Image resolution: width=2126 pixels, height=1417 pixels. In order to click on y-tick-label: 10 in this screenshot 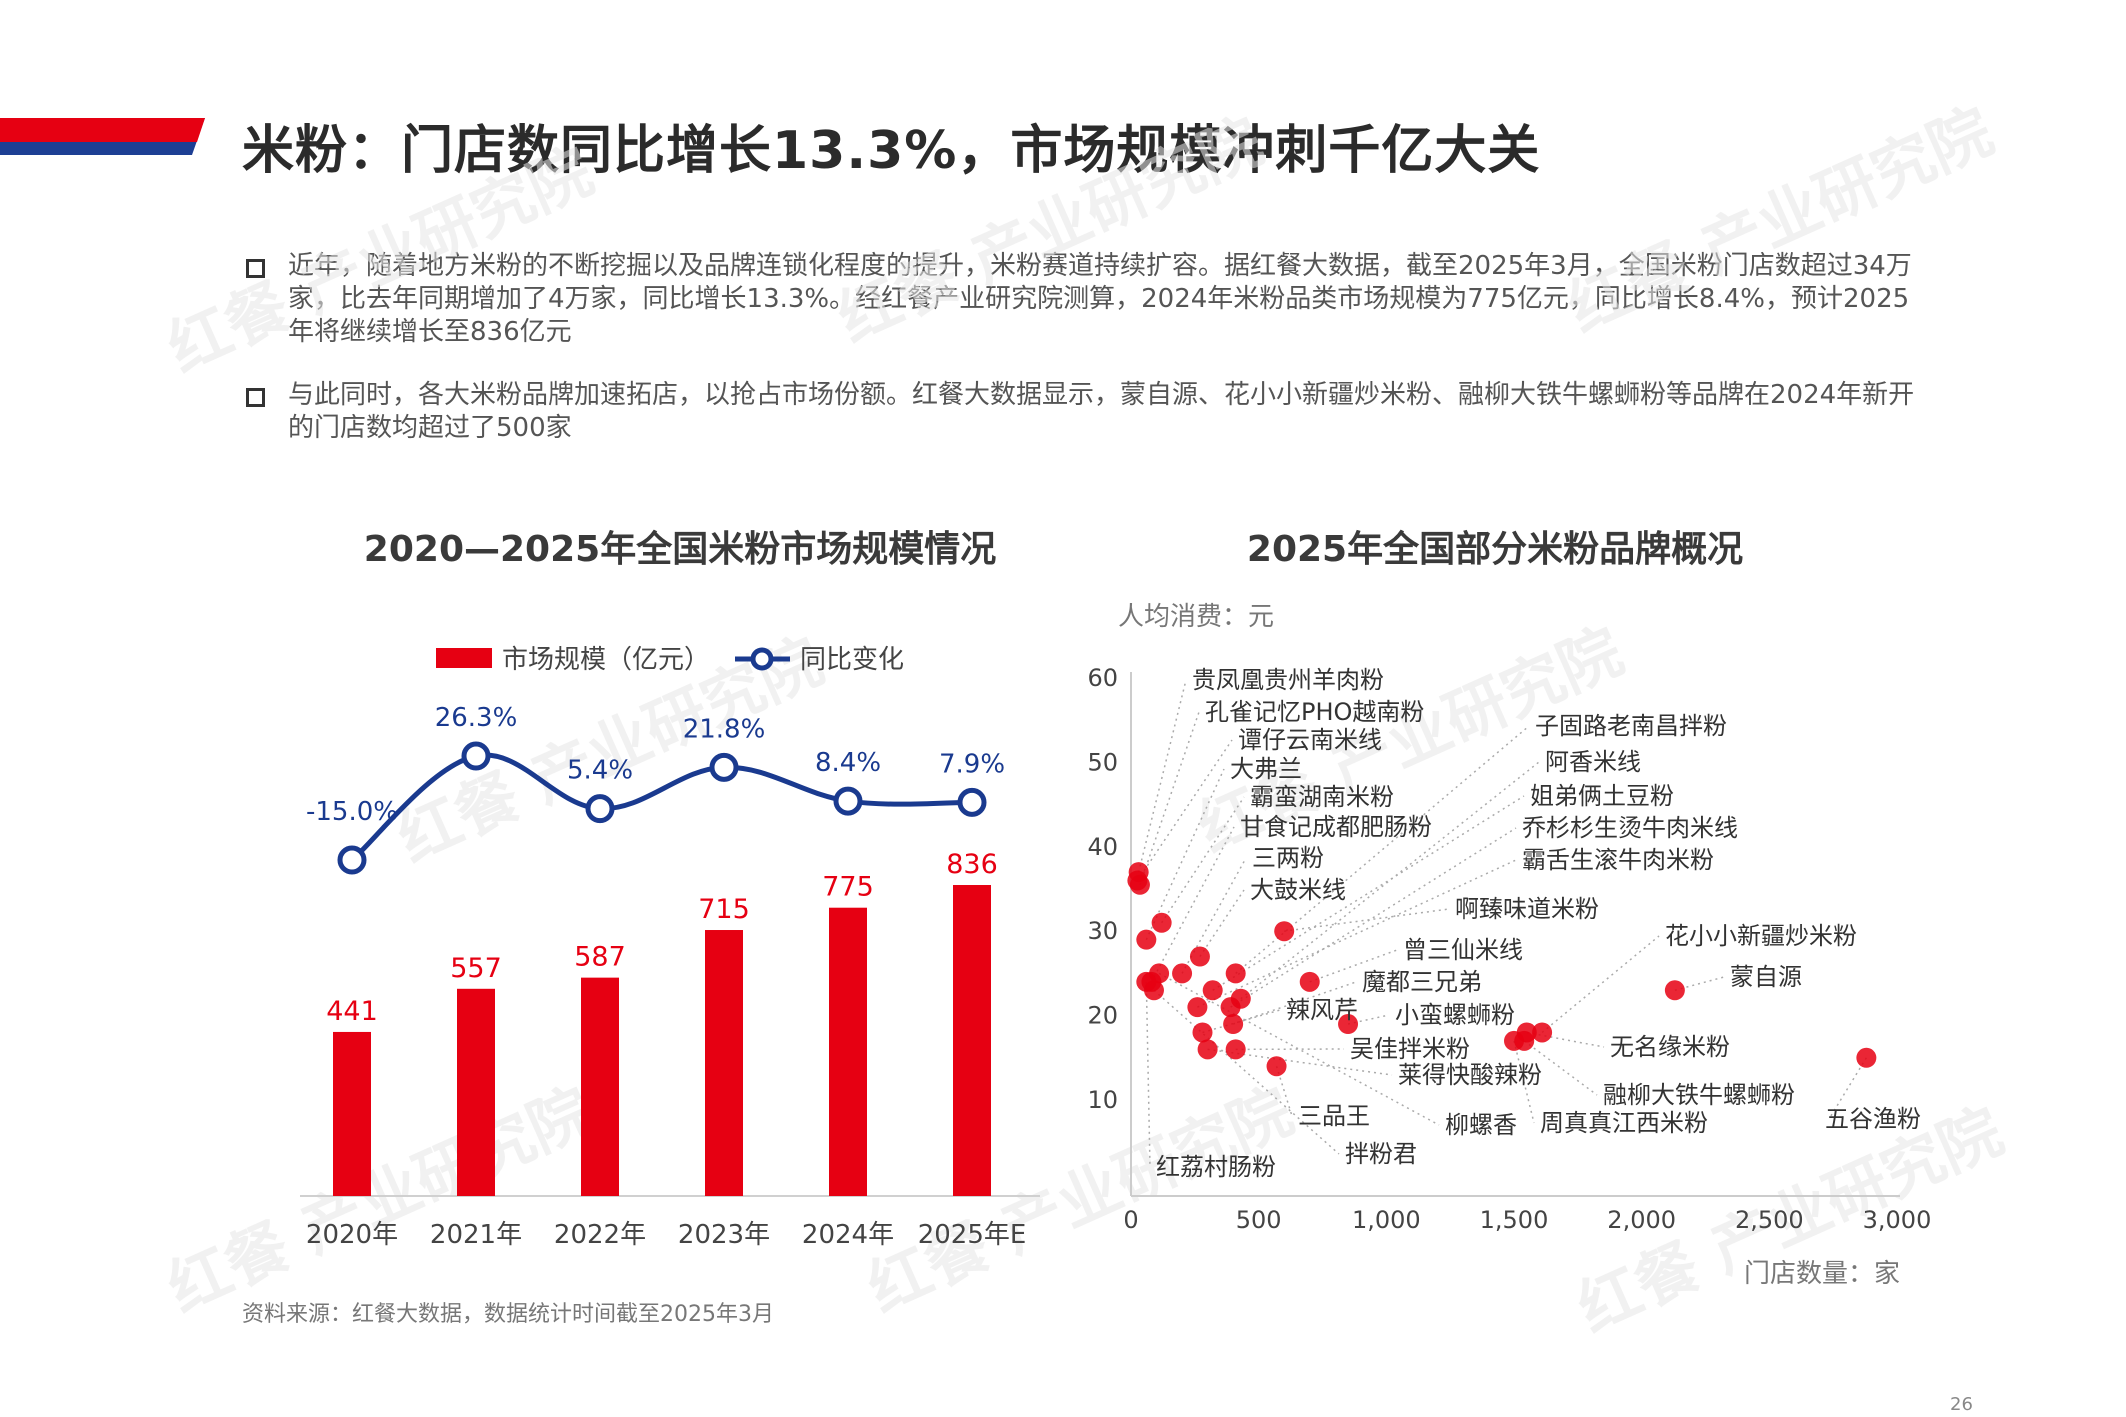, I will do `click(1102, 1100)`.